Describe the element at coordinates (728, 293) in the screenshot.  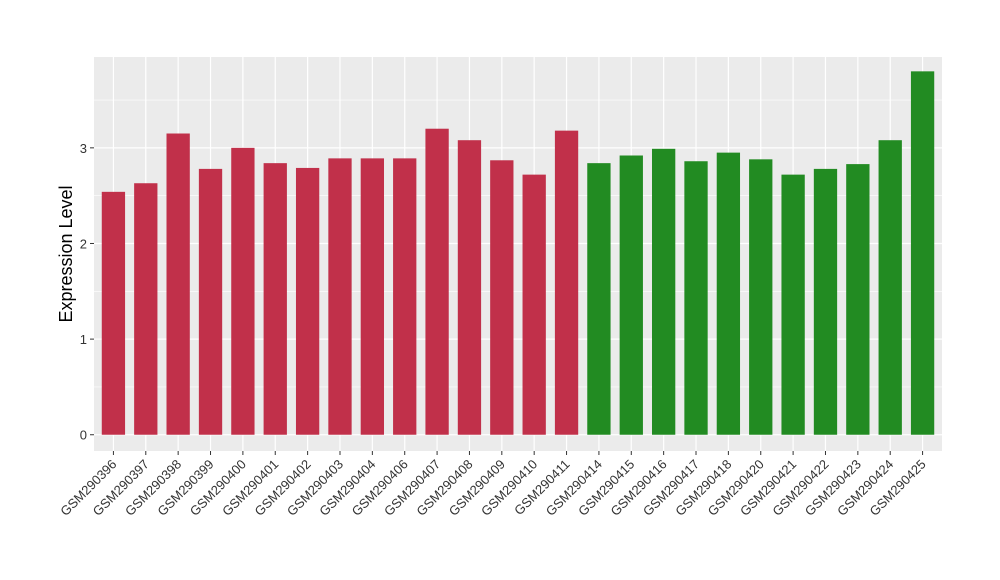
I see `bar-GSM290418` at that location.